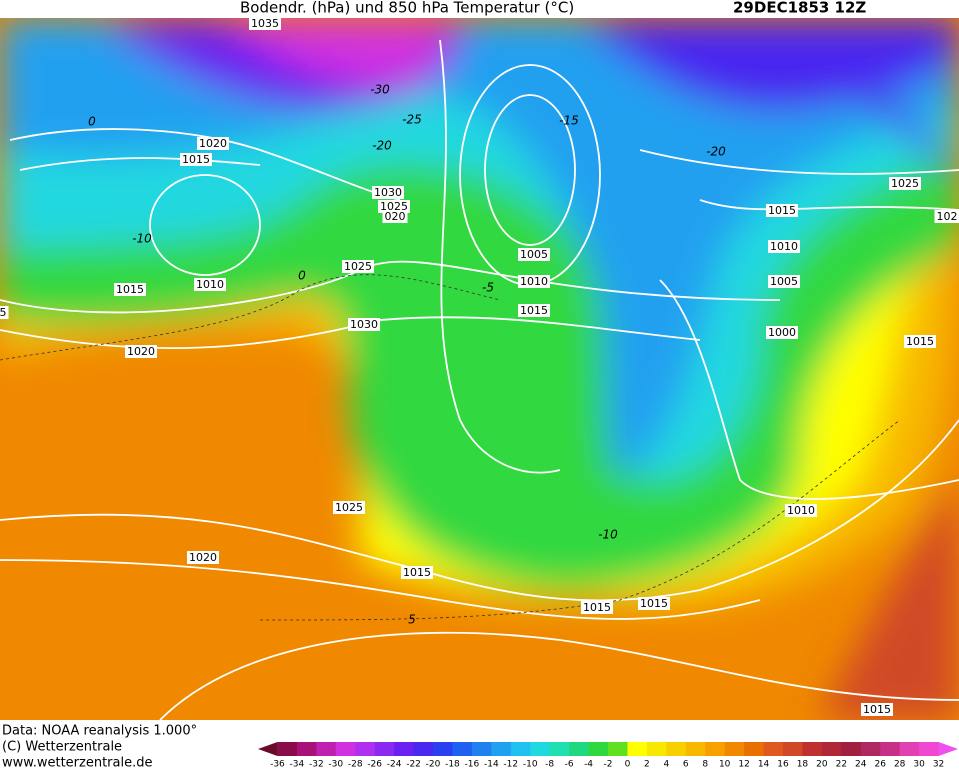 The image size is (959, 770). What do you see at coordinates (647, 765) in the screenshot?
I see `colorbar-label: 2` at bounding box center [647, 765].